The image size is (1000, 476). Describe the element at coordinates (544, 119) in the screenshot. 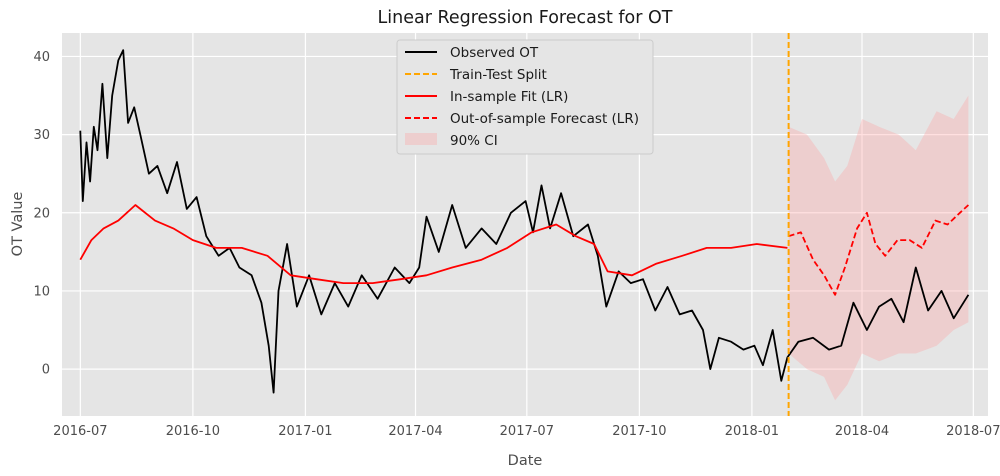

I see `legend-label-forecast: Out-of-sample Forecast (LR)` at that location.